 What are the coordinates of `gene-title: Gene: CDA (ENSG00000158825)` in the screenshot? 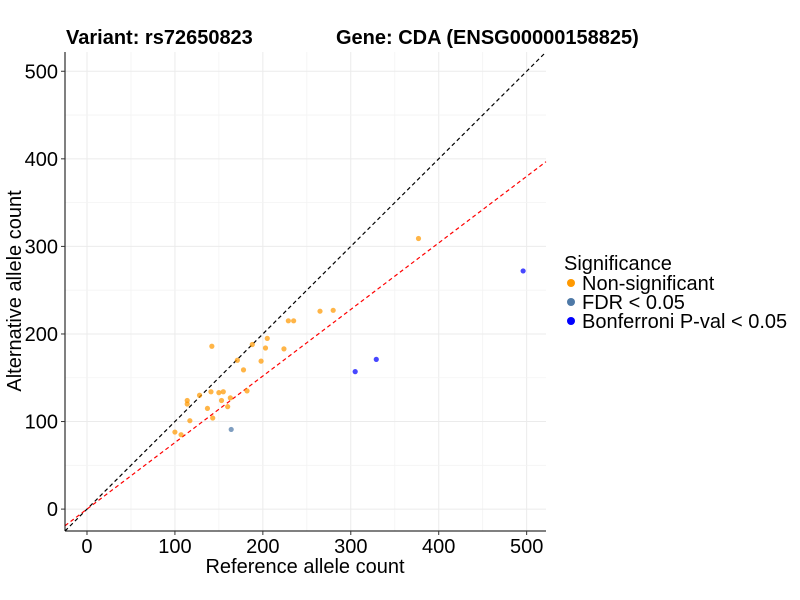 It's located at (487, 38).